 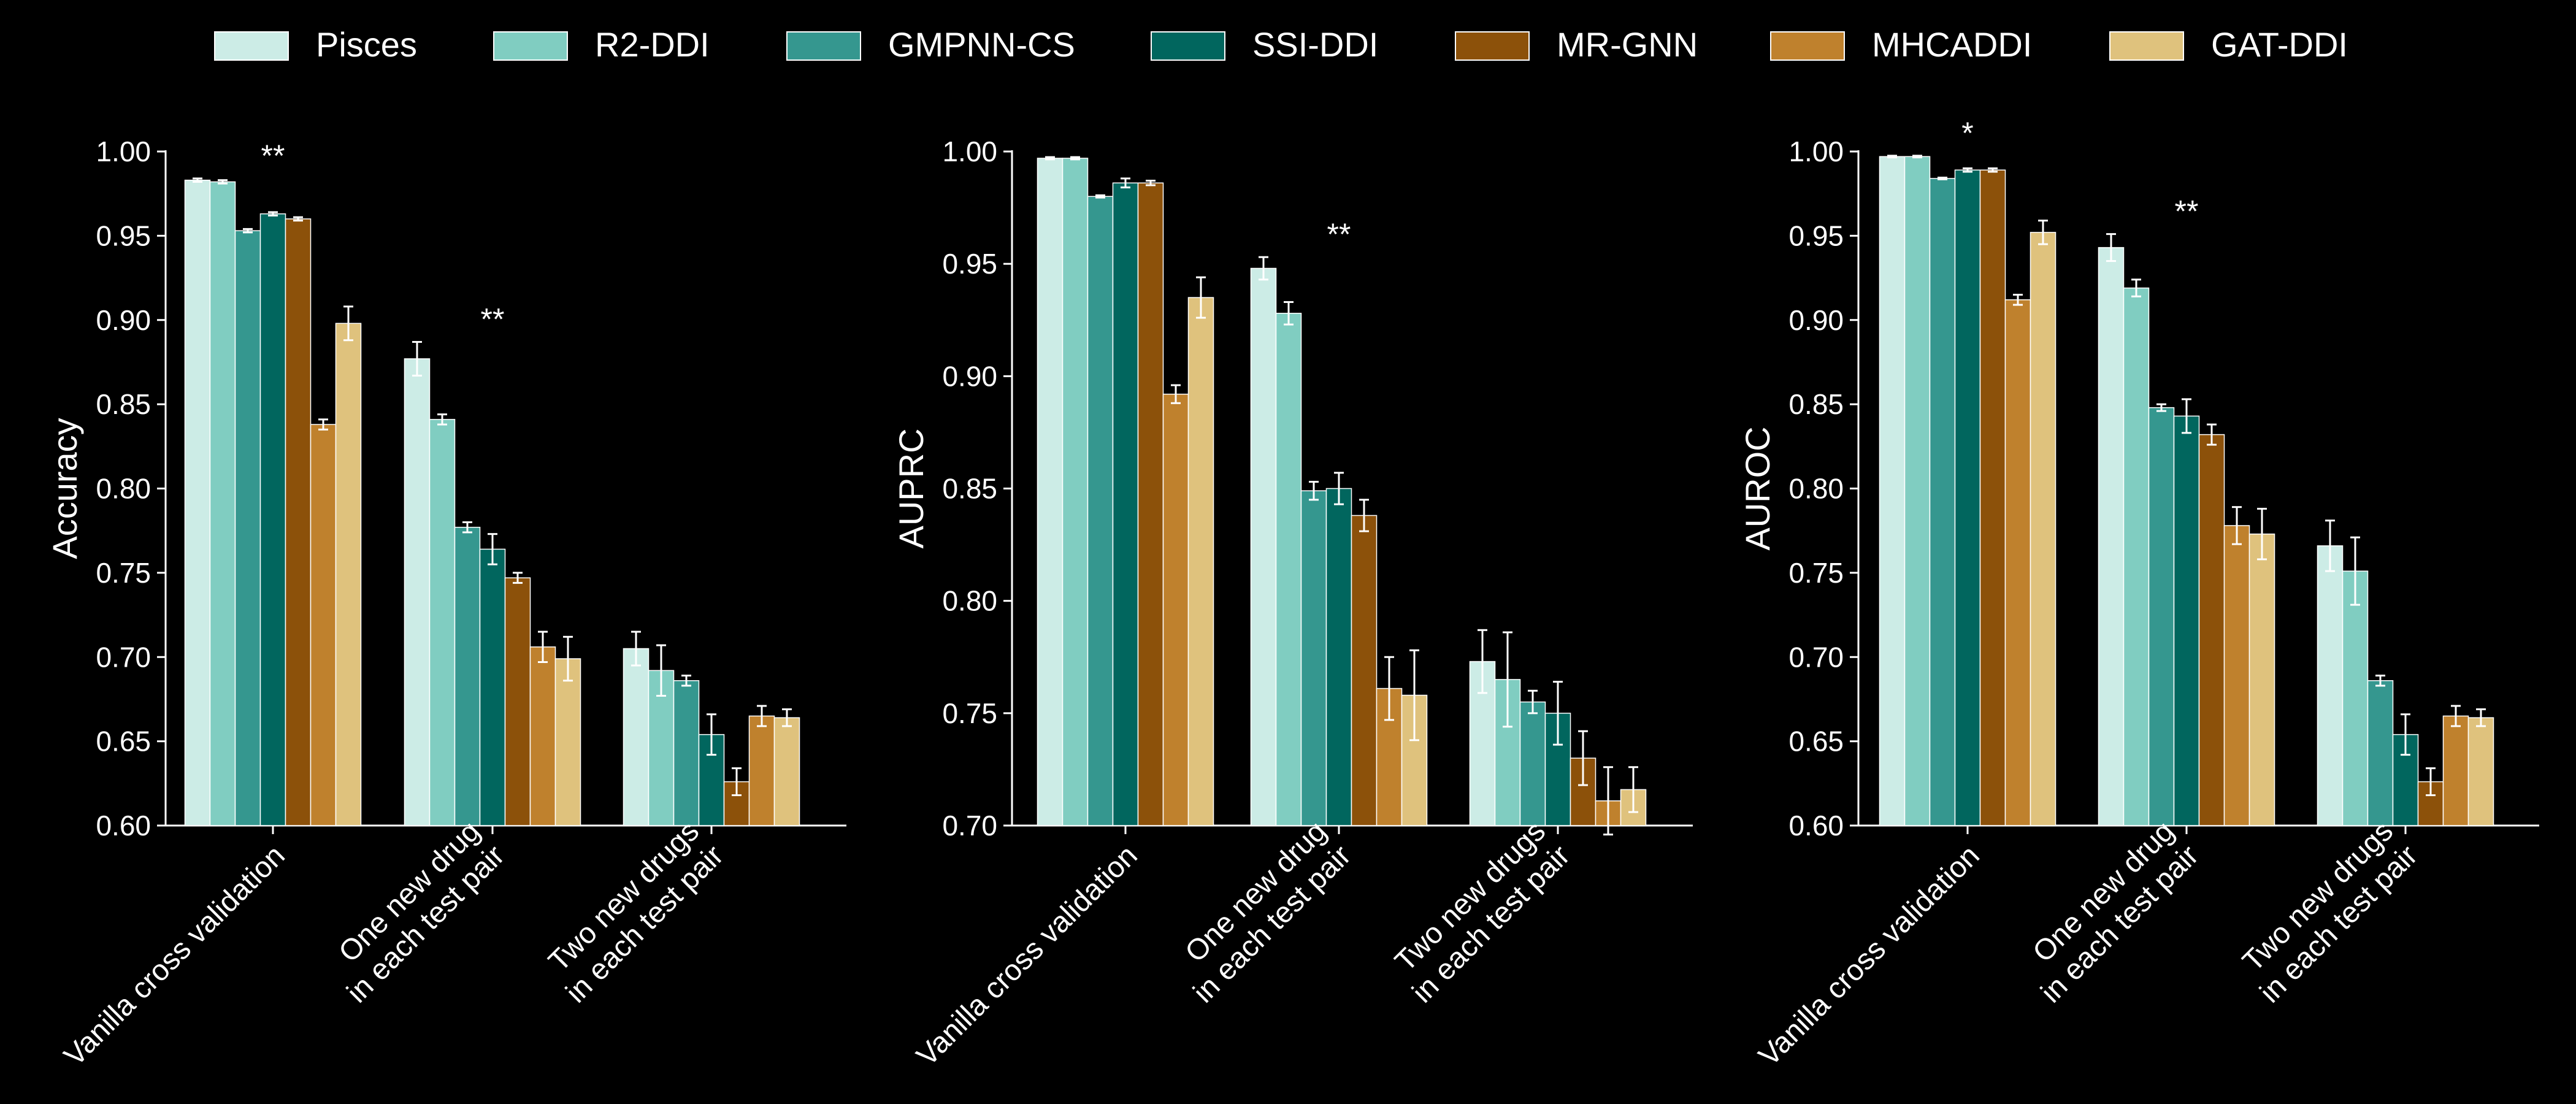 I want to click on legend-label: GAT-DDI, so click(x=2279, y=44).